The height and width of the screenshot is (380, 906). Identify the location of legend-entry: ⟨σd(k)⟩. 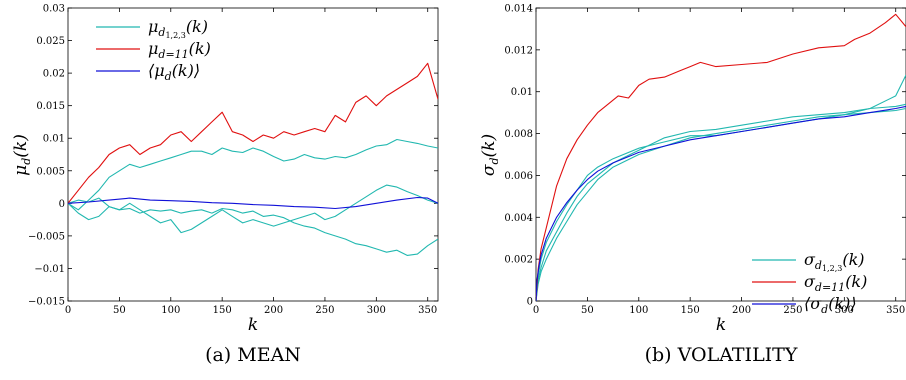
(830, 305).